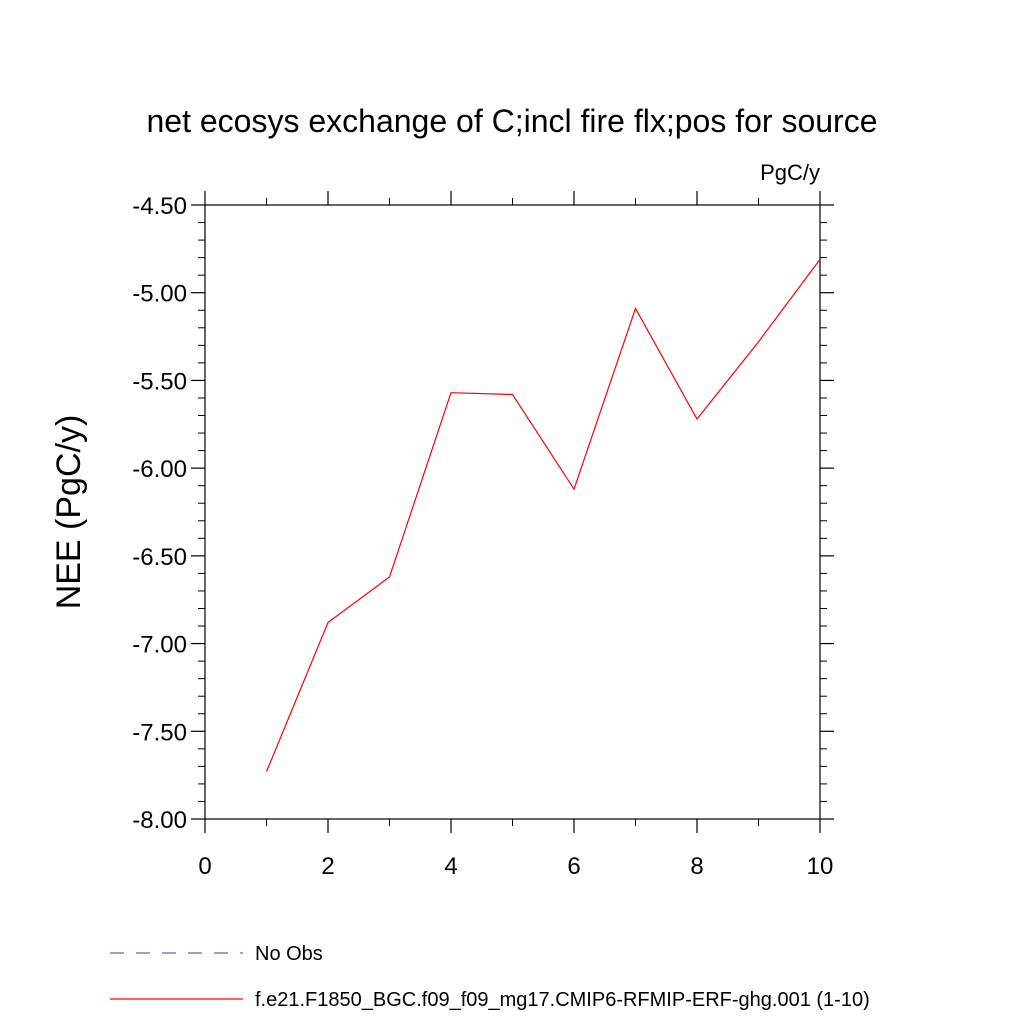  Describe the element at coordinates (159, 732) in the screenshot. I see `y-tick-label: -7.50` at that location.